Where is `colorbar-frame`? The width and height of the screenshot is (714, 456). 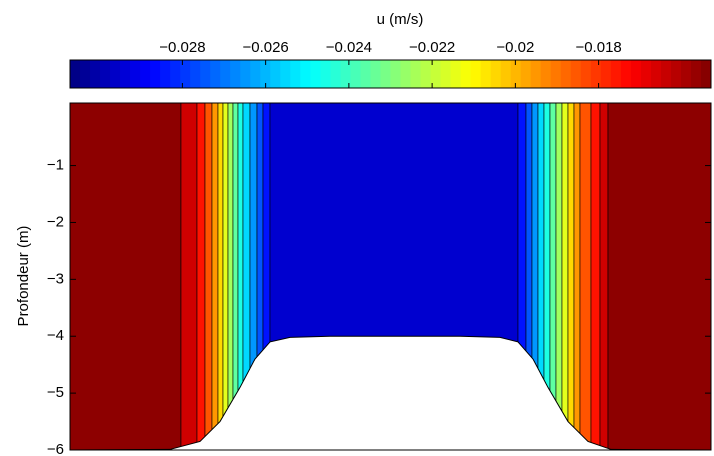
colorbar-frame is located at coordinates (390, 74).